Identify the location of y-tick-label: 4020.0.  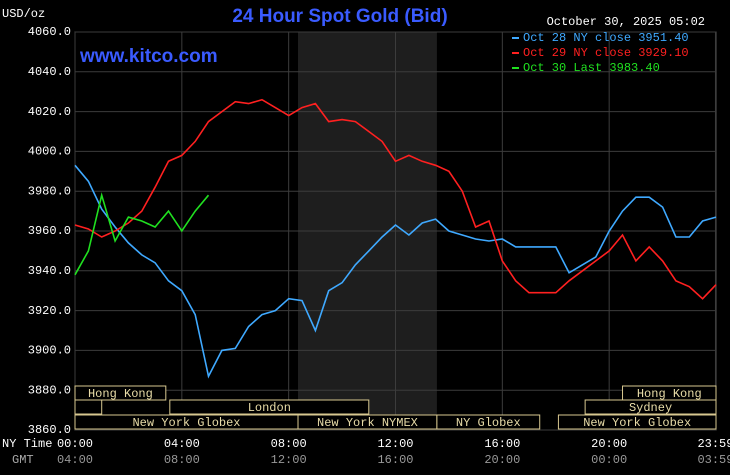
(49, 112).